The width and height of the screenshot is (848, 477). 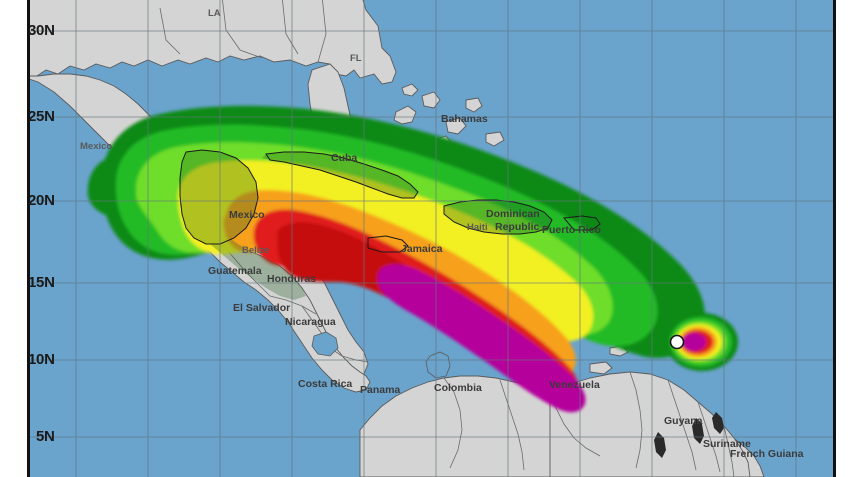 What do you see at coordinates (481, 338) in the screenshot?
I see `cone-core` at bounding box center [481, 338].